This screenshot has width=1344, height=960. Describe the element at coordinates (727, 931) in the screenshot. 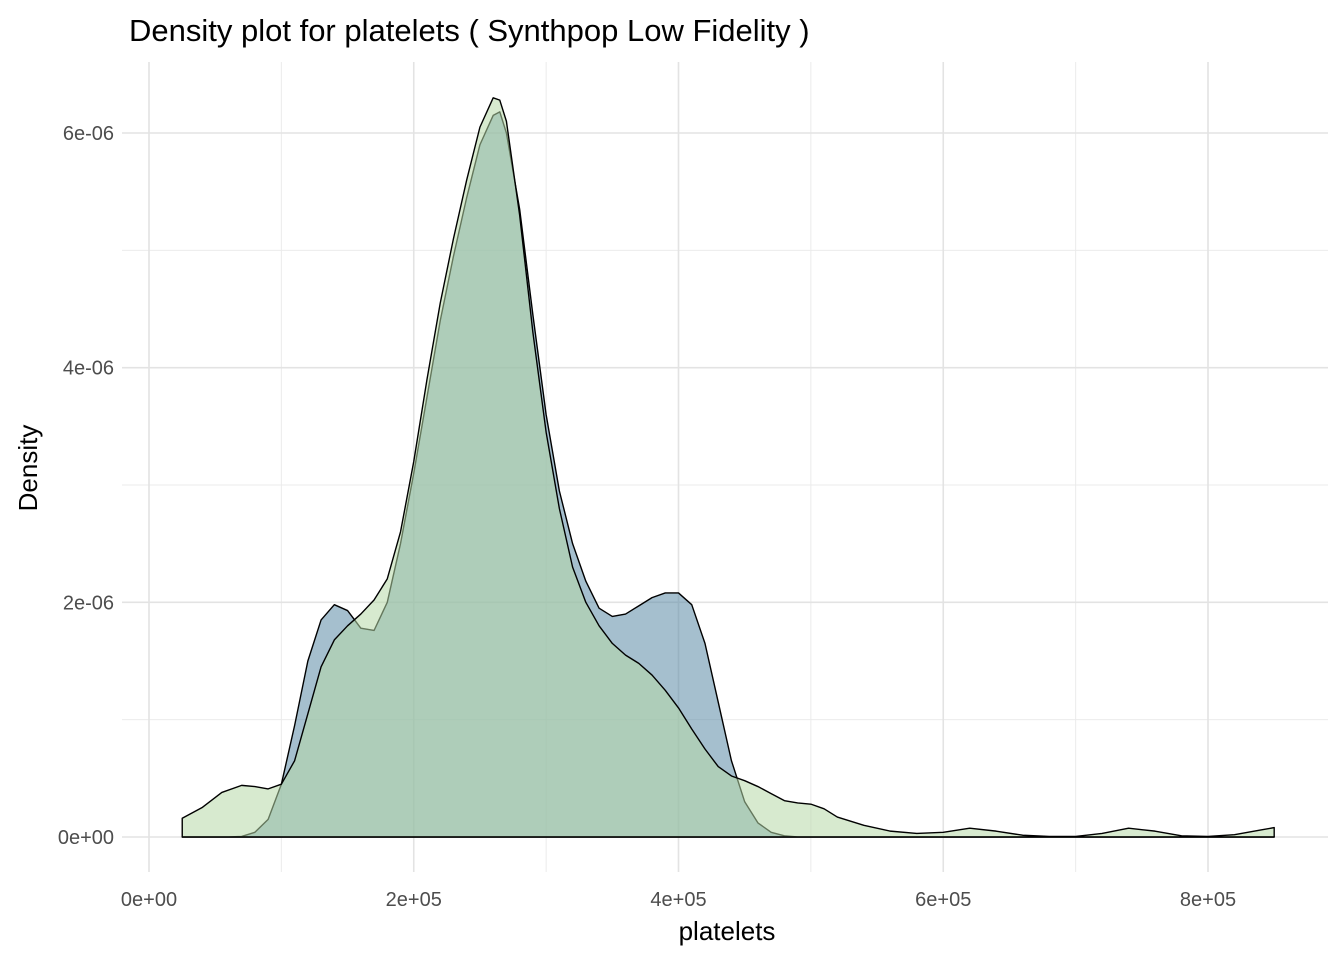

I see `x-axis-title: platelets` at that location.